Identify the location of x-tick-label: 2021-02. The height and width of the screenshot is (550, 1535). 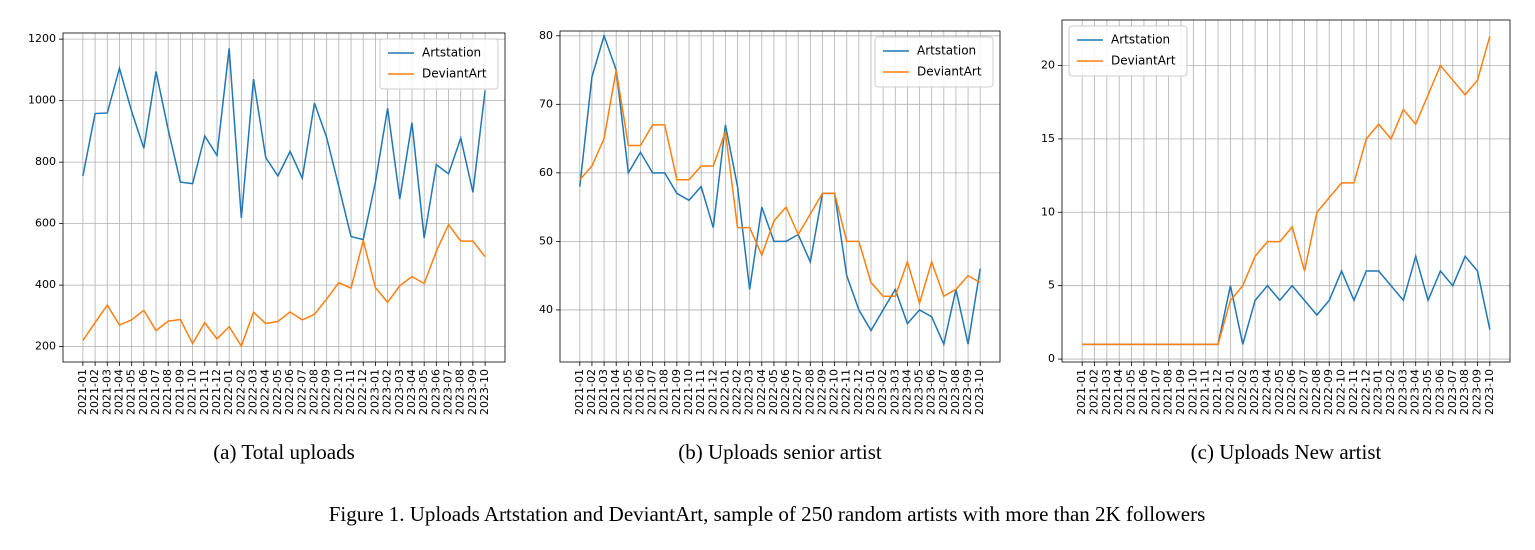
(1094, 392).